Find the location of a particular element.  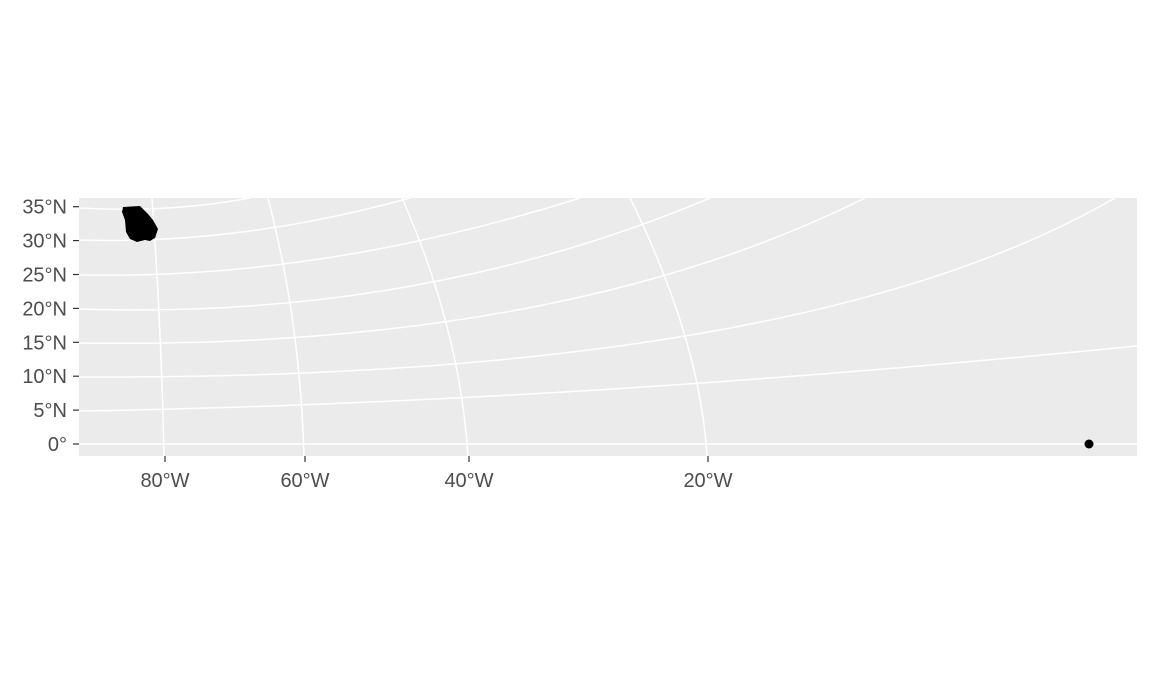

y-tick-label: 5°N is located at coordinates (50, 411).